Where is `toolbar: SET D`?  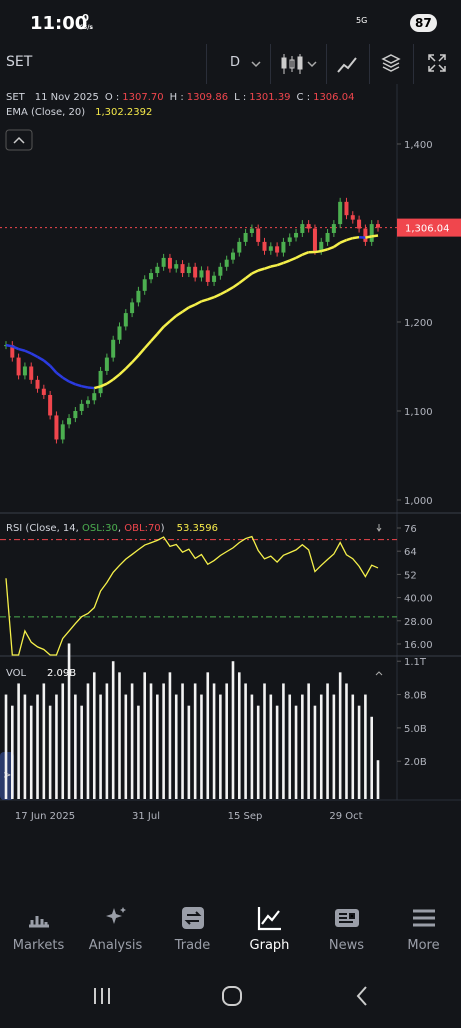
toolbar: SET D is located at coordinates (230, 64).